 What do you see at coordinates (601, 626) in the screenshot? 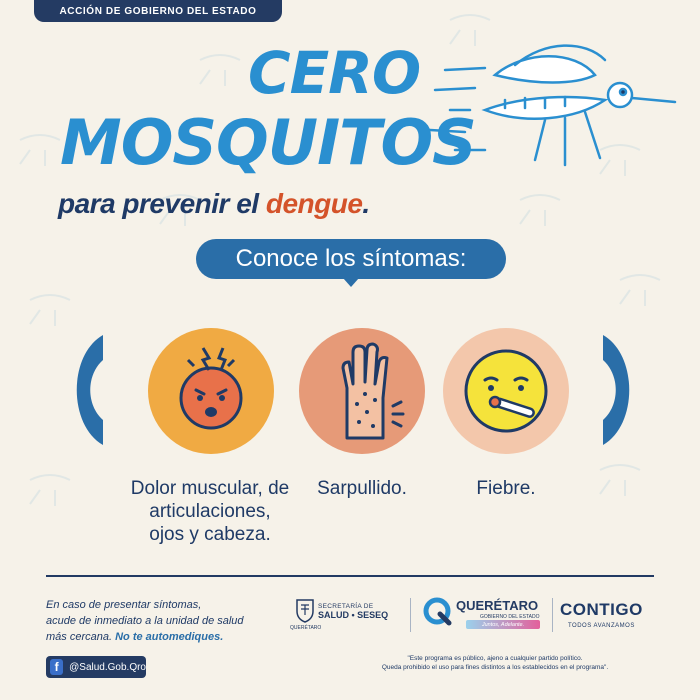
I see `contigo-subtitle: TODOS AVANZAMOS` at bounding box center [601, 626].